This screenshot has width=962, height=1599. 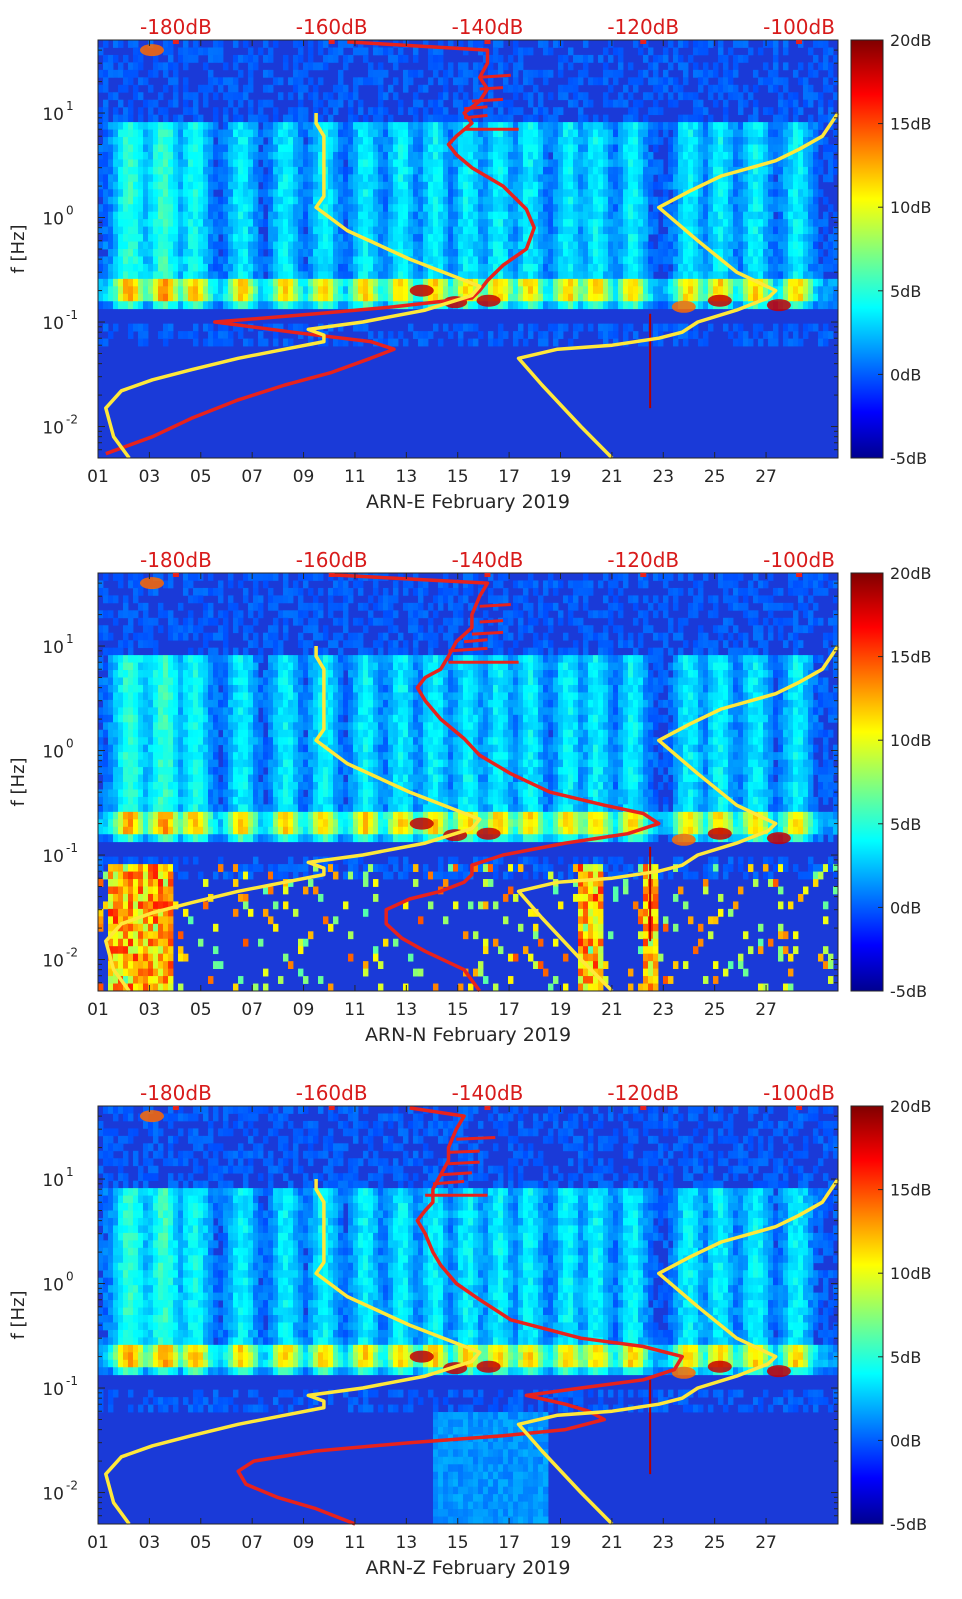 I want to click on top-db-tick-label: -100dB, so click(x=799, y=560).